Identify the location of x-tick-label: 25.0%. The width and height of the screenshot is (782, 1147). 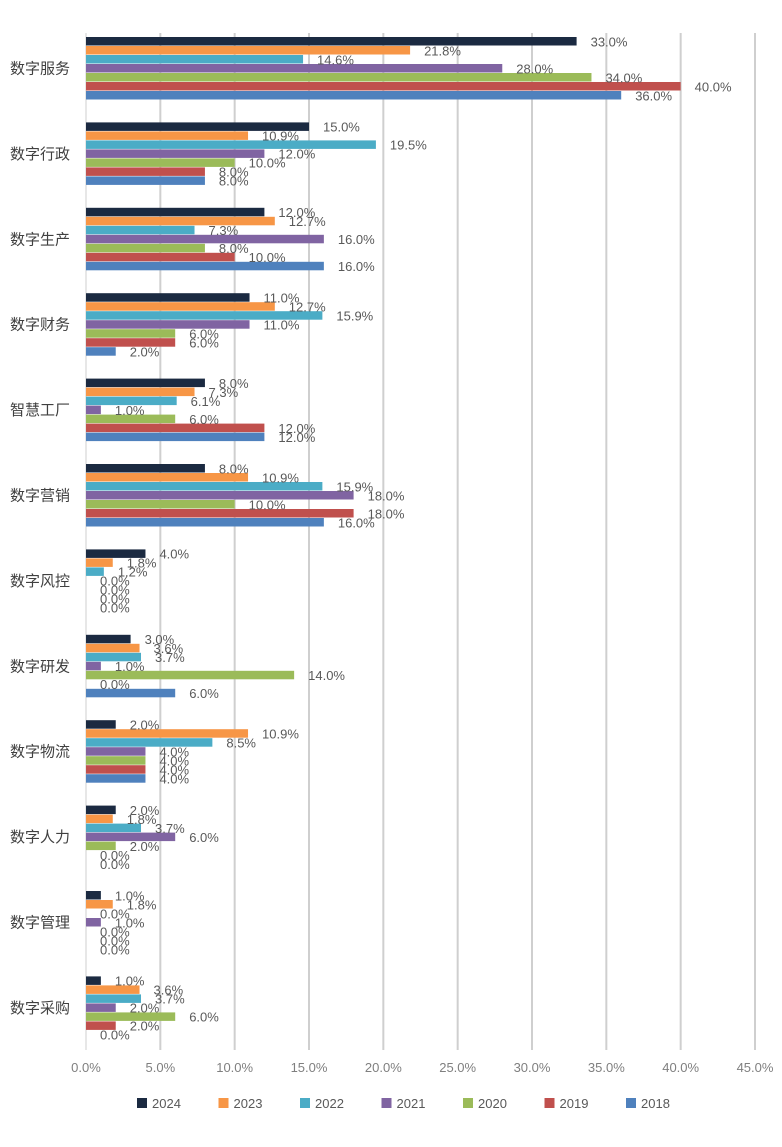
(457, 1067).